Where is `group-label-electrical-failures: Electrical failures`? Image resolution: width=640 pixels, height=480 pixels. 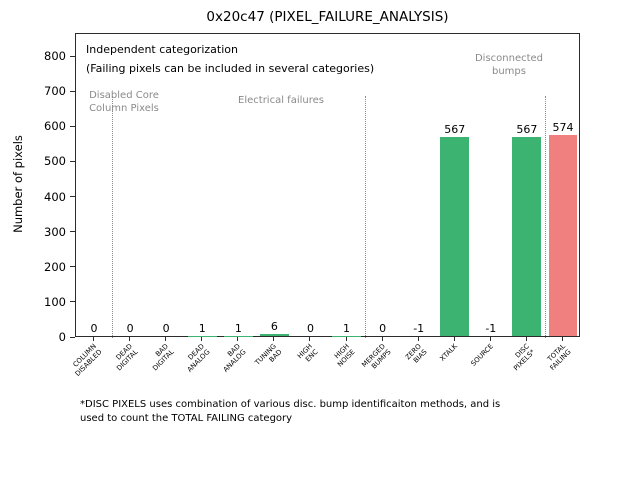 group-label-electrical-failures: Electrical failures is located at coordinates (281, 100).